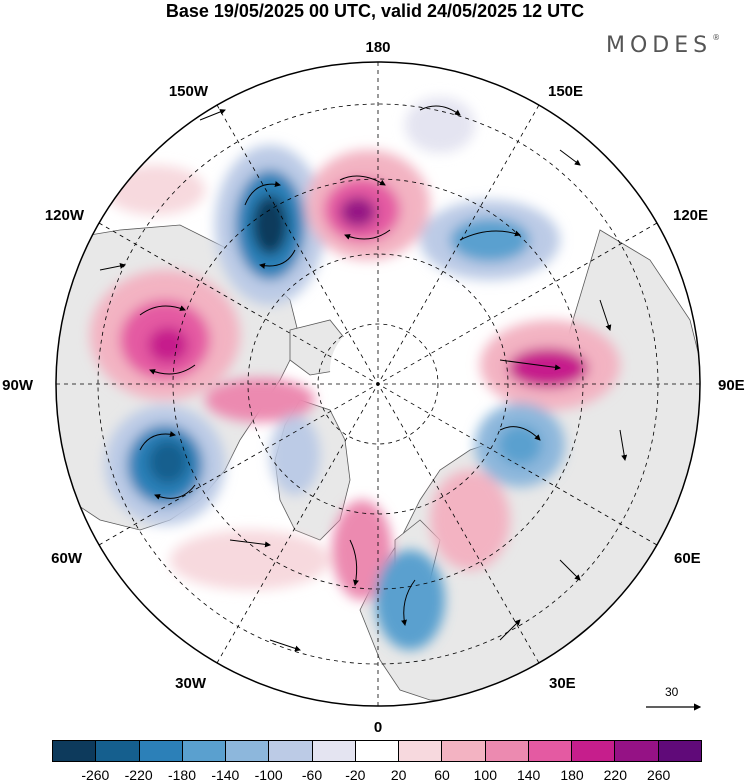  Describe the element at coordinates (615, 775) in the screenshot. I see `colorbar-tick-label: 220` at that location.